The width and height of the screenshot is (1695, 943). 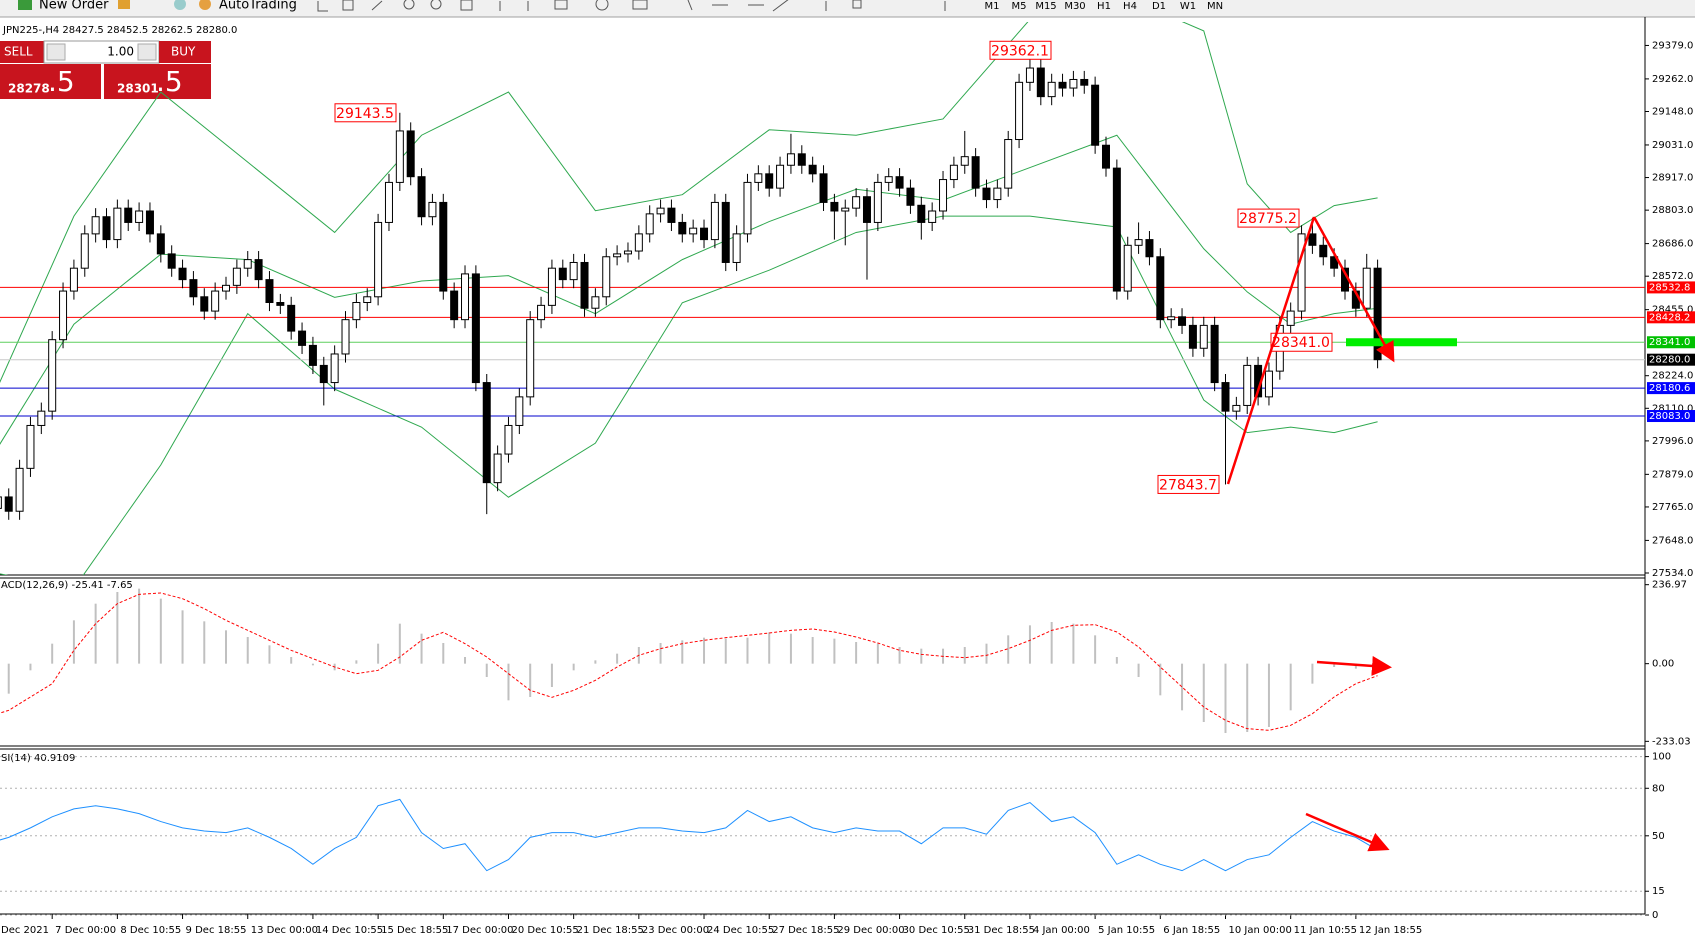 I want to click on autotrading-button: AutoTrading, so click(x=258, y=6).